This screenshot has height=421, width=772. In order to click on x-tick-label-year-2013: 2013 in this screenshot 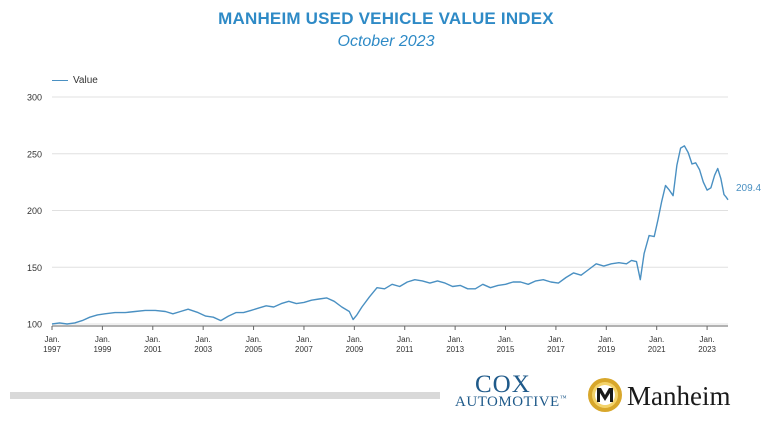, I will do `click(455, 349)`.